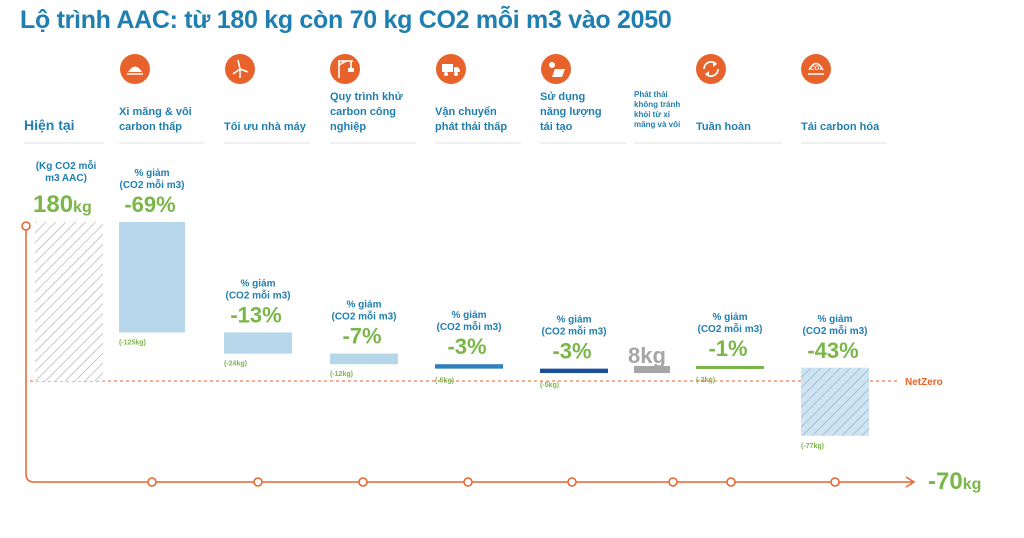  What do you see at coordinates (840, 127) in the screenshot?
I see `step-label-line: Tái carbon hóa` at bounding box center [840, 127].